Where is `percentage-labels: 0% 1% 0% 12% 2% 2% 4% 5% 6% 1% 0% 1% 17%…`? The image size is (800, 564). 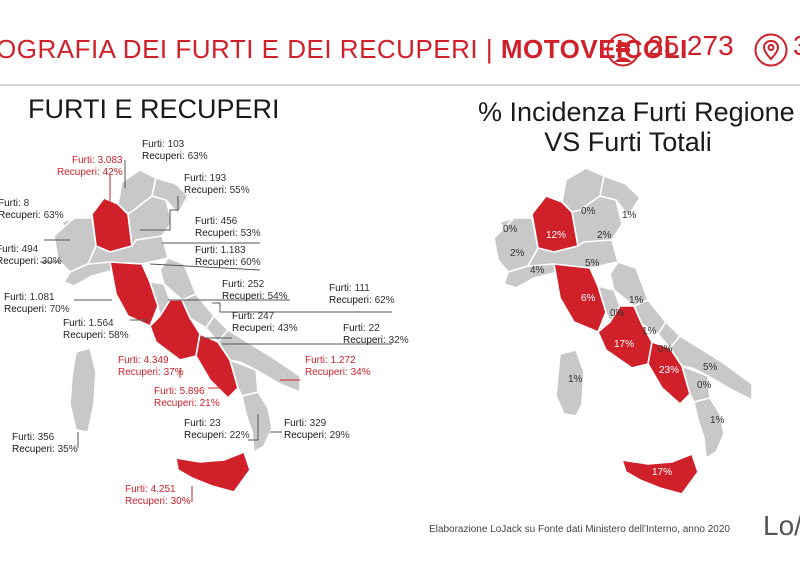
percentage-labels: 0% 1% 0% 12% 2% 2% 4% 5% 6% 1% 0% 1% 17%… is located at coordinates (614, 342).